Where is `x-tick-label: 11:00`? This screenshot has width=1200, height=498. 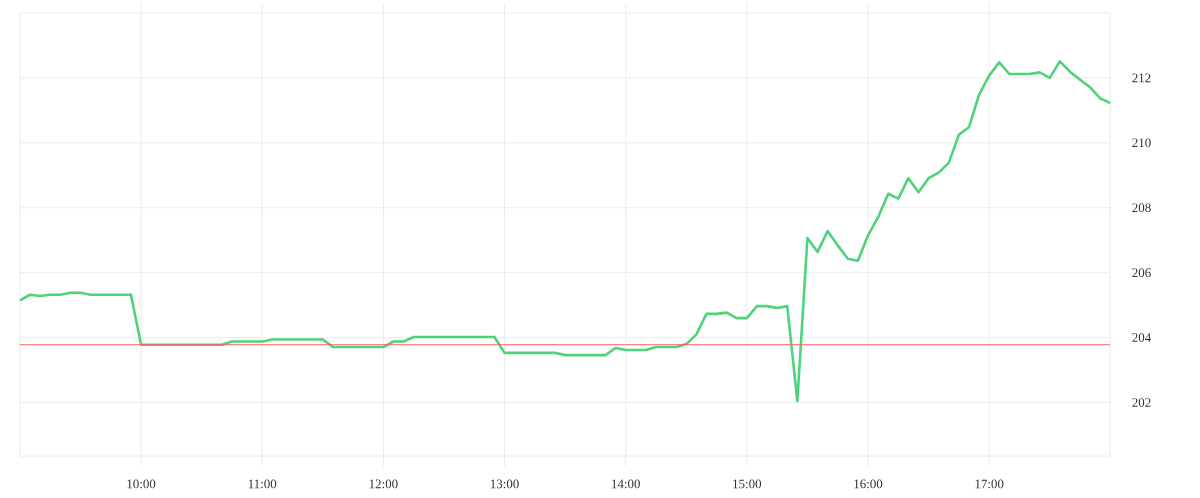
x-tick-label: 11:00 is located at coordinates (262, 484).